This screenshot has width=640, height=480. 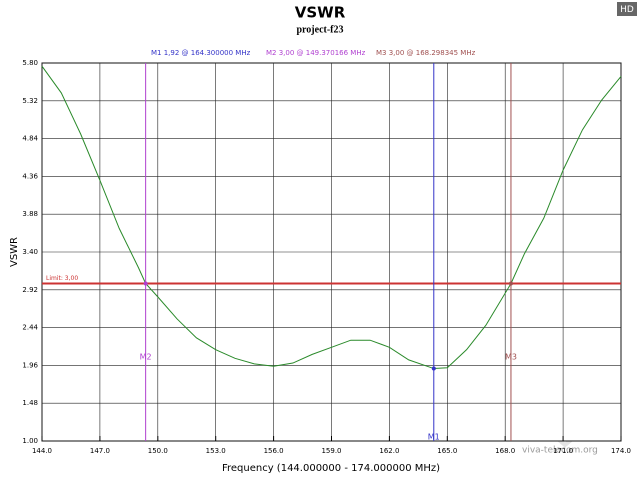 What do you see at coordinates (30, 63) in the screenshot?
I see `y-tick-label: 5.80` at bounding box center [30, 63].